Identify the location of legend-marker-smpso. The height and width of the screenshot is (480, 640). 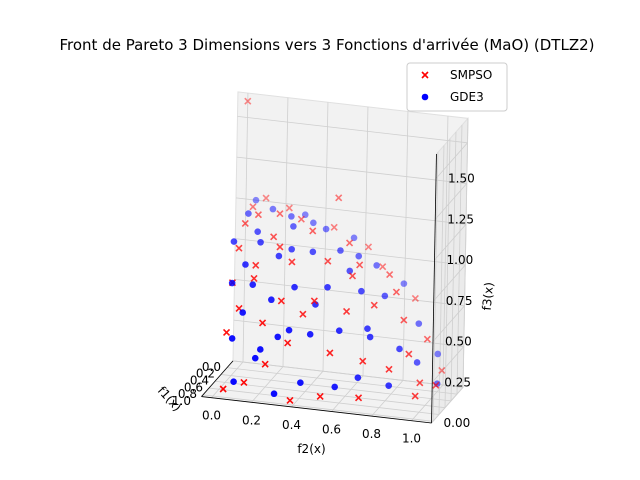
(425, 75).